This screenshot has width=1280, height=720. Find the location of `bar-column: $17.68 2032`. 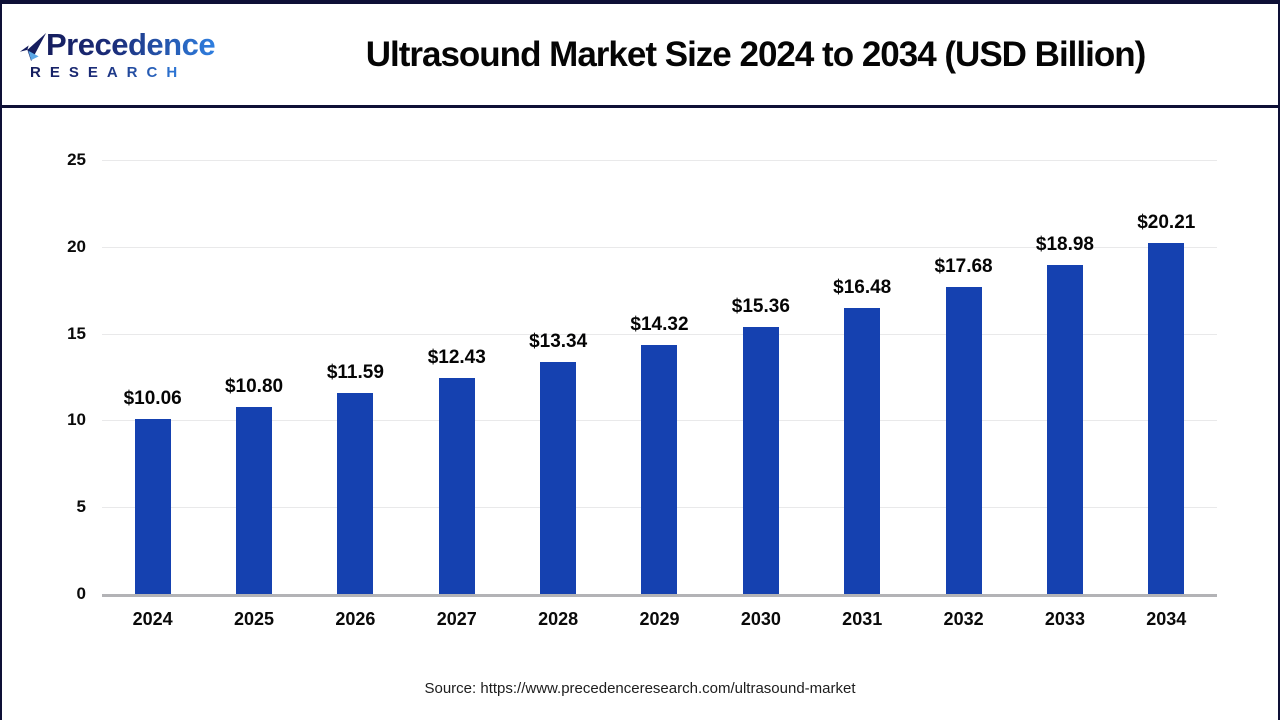

bar-column: $17.68 2032 is located at coordinates (963, 394).